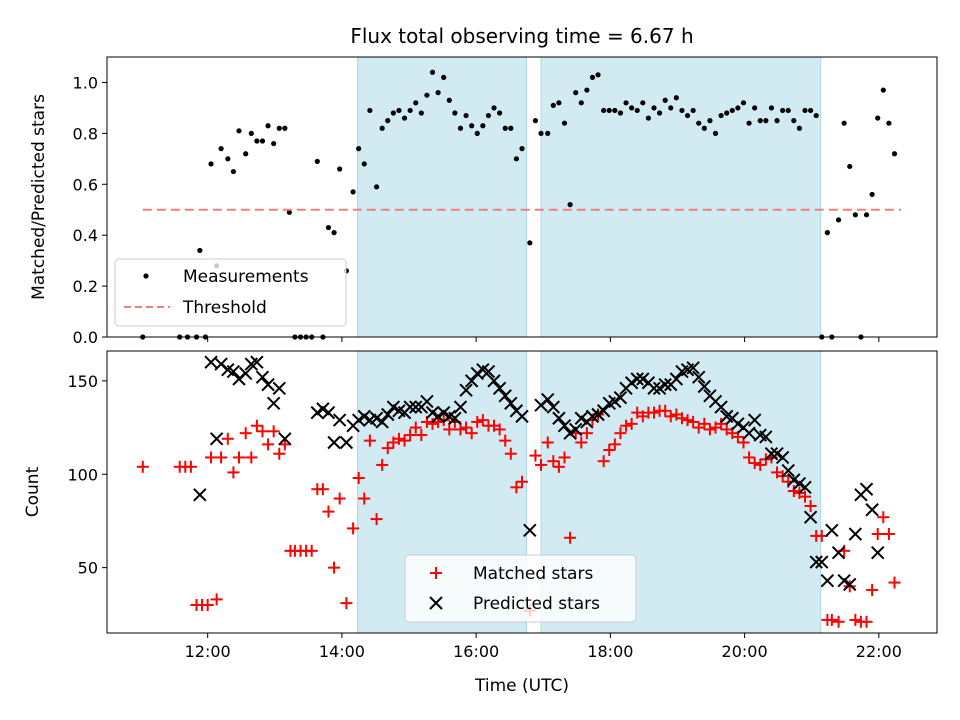  I want to click on bottom-y-ticks: 50 100 150, so click(87, 475).